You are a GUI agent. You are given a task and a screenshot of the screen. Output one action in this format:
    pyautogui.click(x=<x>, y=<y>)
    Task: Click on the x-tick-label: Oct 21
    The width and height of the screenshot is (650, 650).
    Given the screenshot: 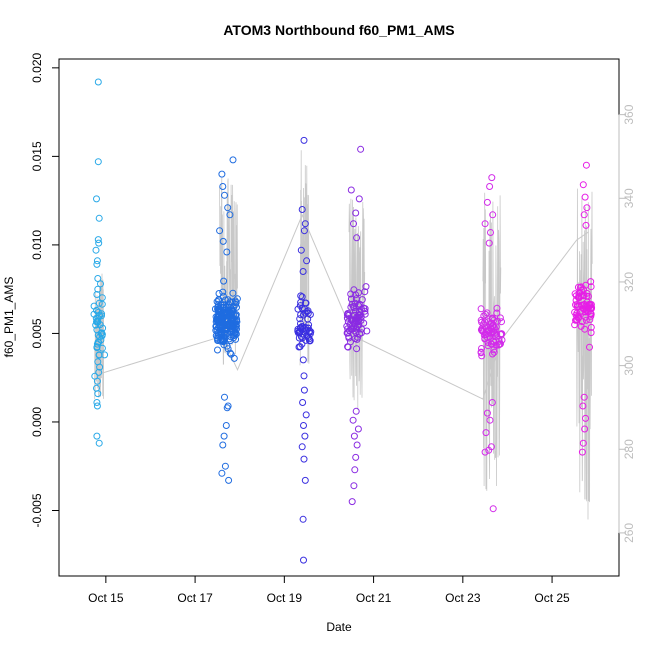 What is the action you would take?
    pyautogui.click(x=374, y=598)
    